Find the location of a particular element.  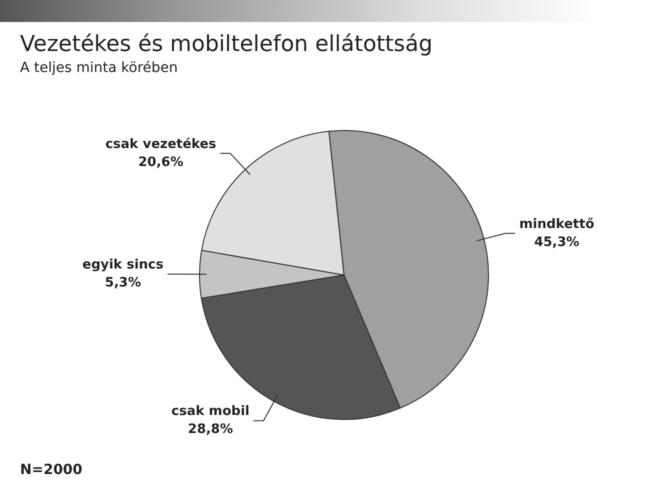

data-label: 20,6% is located at coordinates (161, 162).